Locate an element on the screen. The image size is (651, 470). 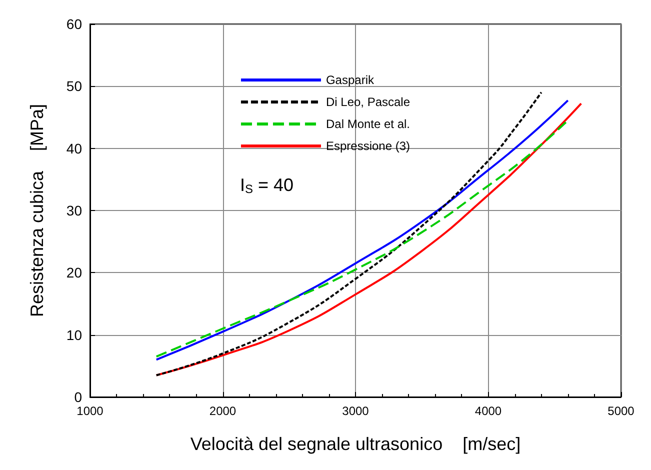
x-tick-label: 3000 is located at coordinates (356, 411).